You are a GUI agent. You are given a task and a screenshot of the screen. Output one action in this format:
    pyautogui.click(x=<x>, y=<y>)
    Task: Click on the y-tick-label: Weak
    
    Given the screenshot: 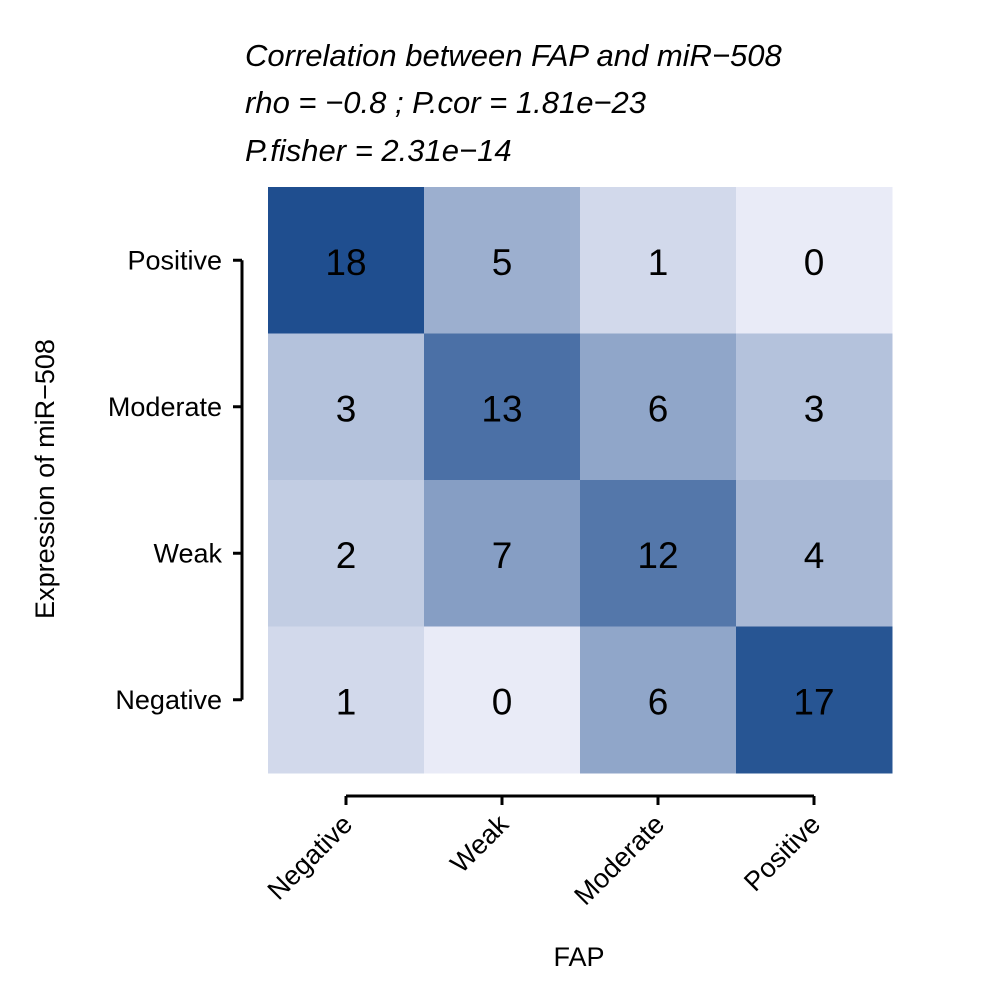 What is the action you would take?
    pyautogui.click(x=187, y=553)
    